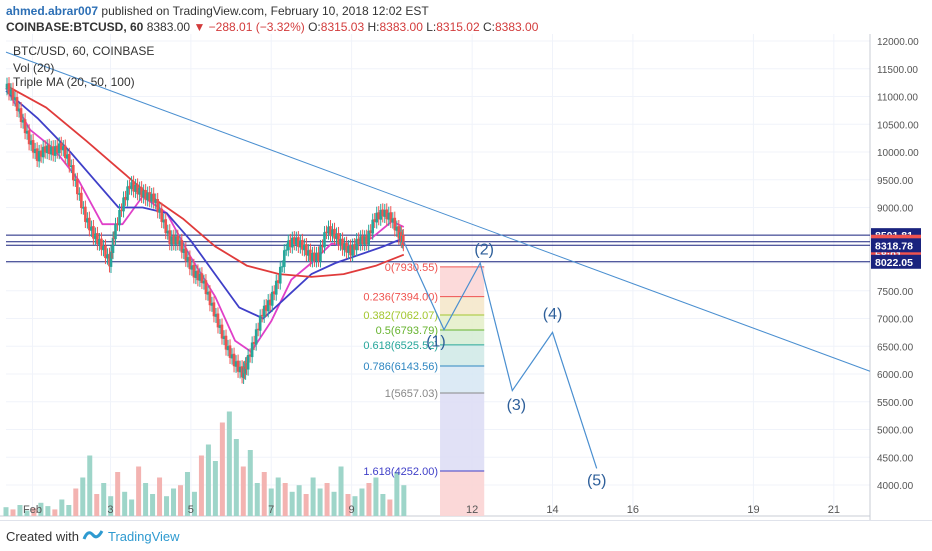 This screenshot has width=932, height=551. I want to click on y-tick-label: 6000.00, so click(895, 375).